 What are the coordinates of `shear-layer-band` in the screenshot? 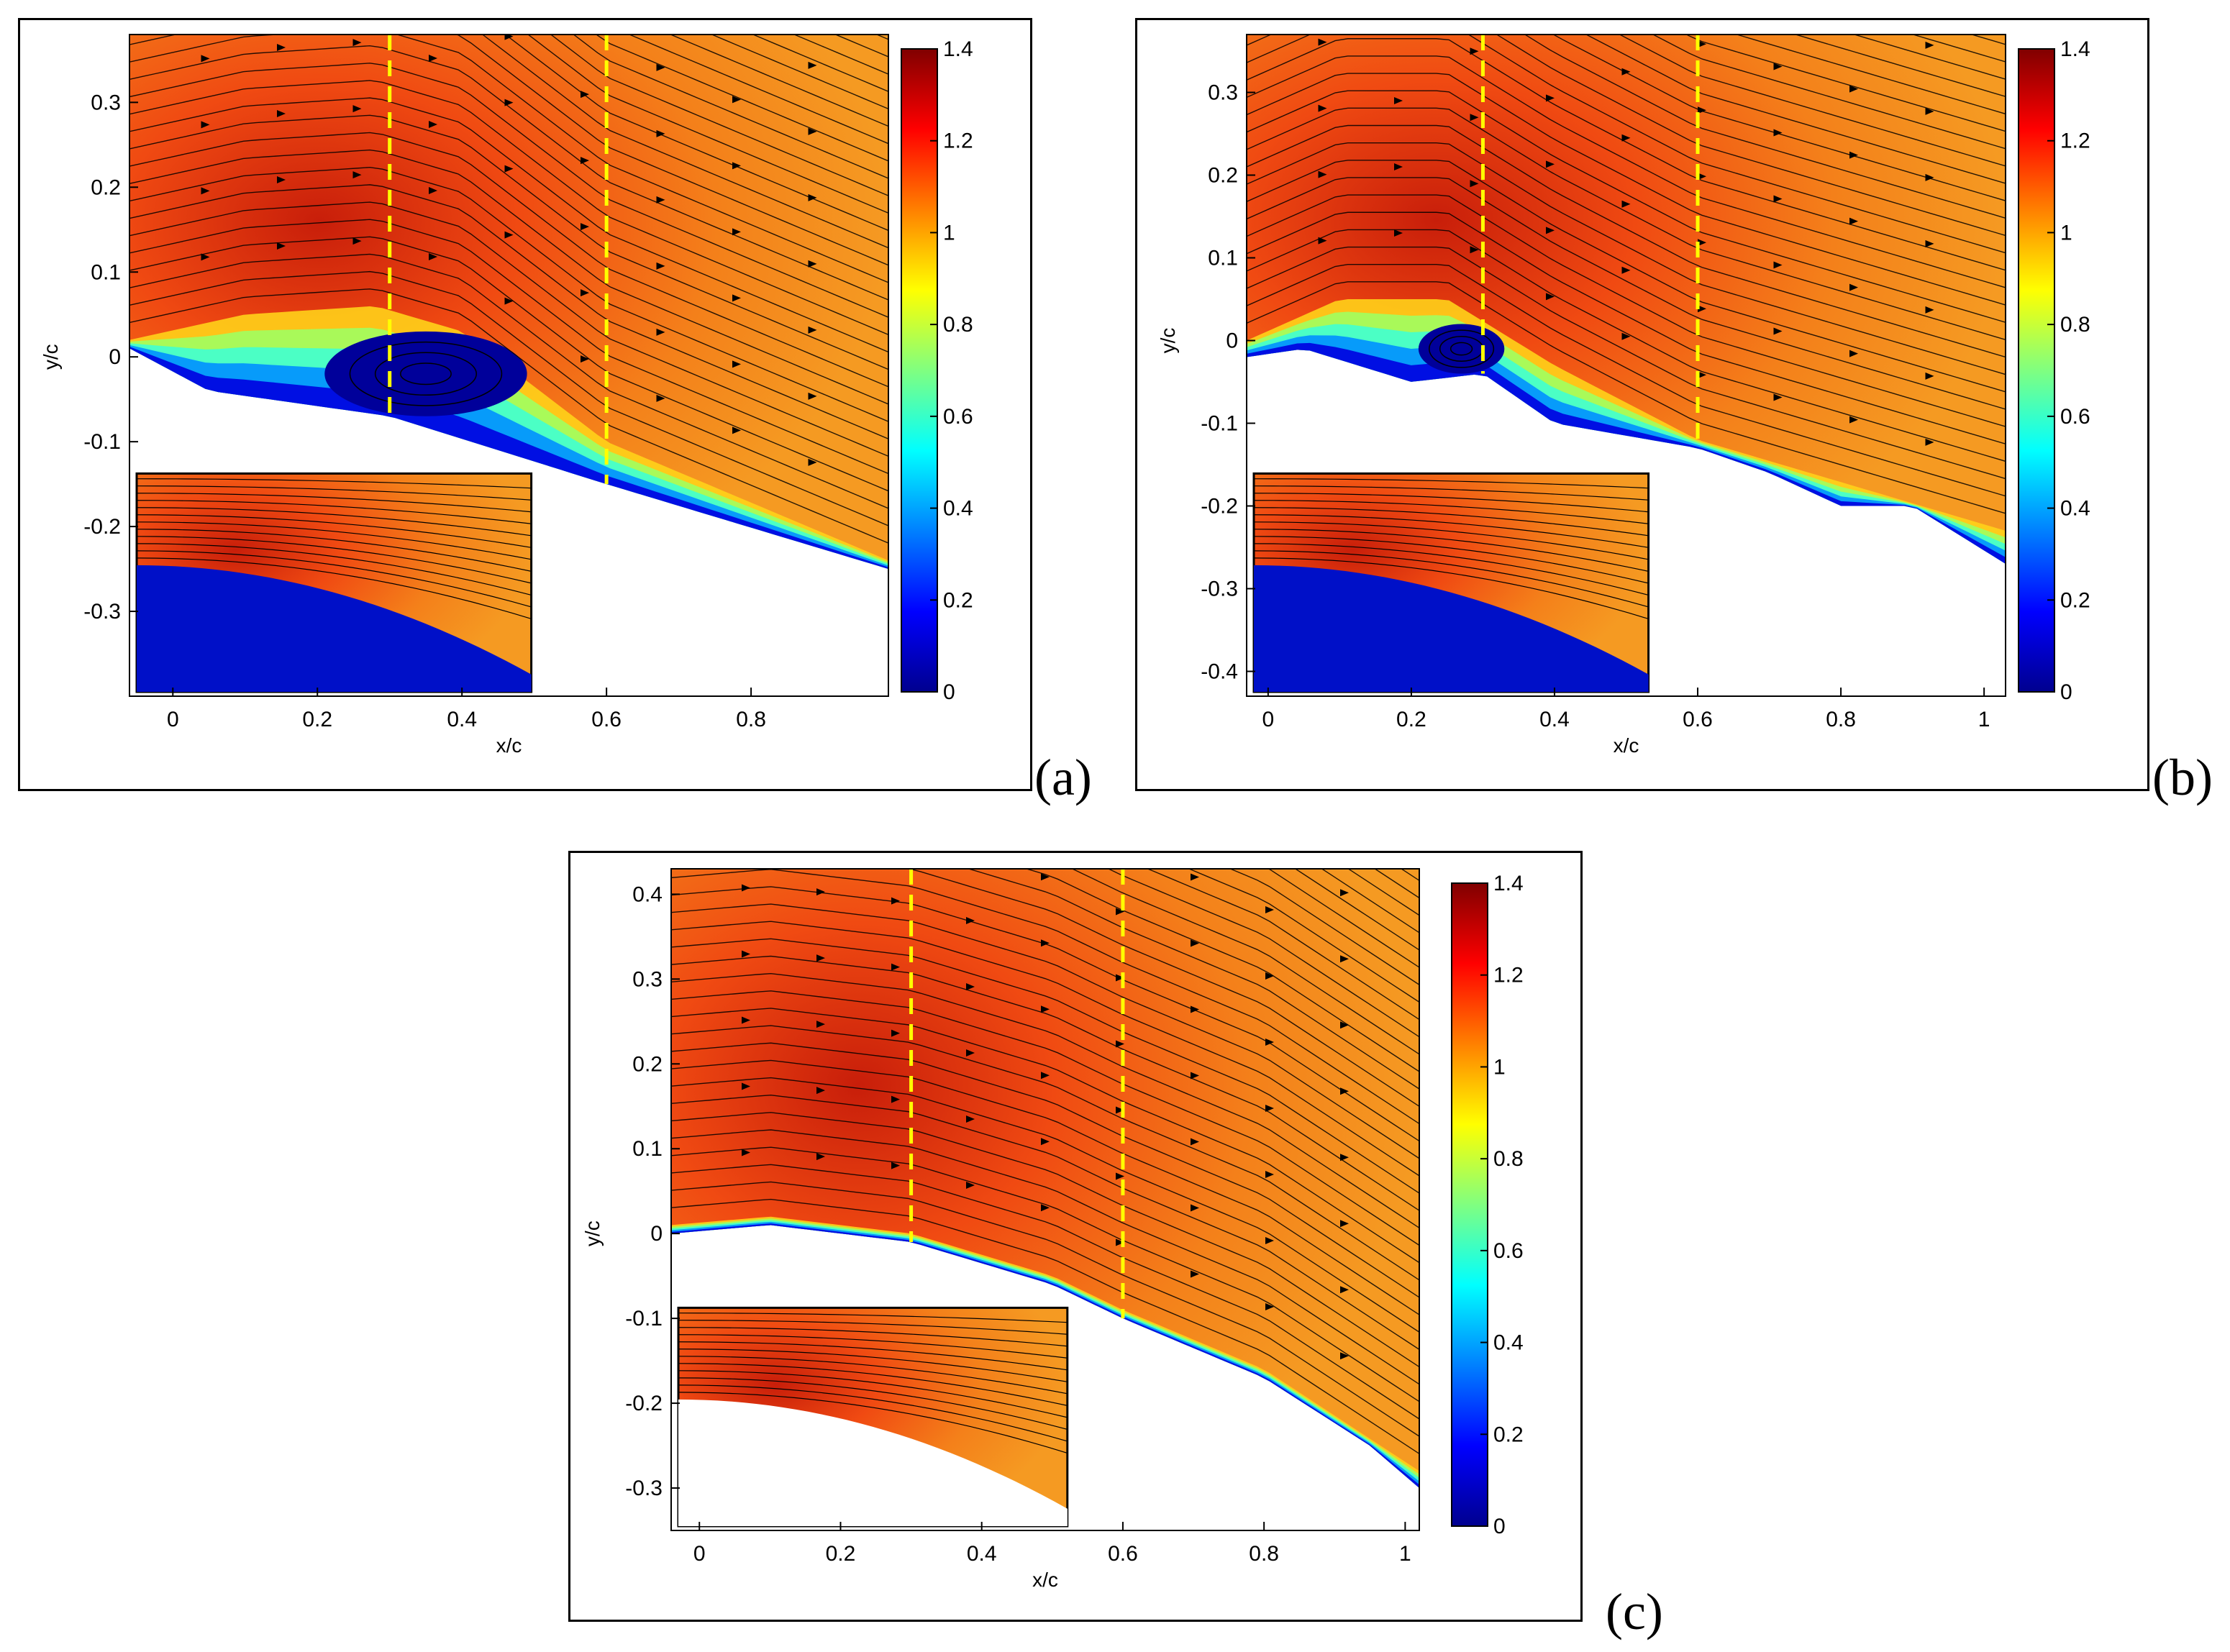 It's located at (509, 458).